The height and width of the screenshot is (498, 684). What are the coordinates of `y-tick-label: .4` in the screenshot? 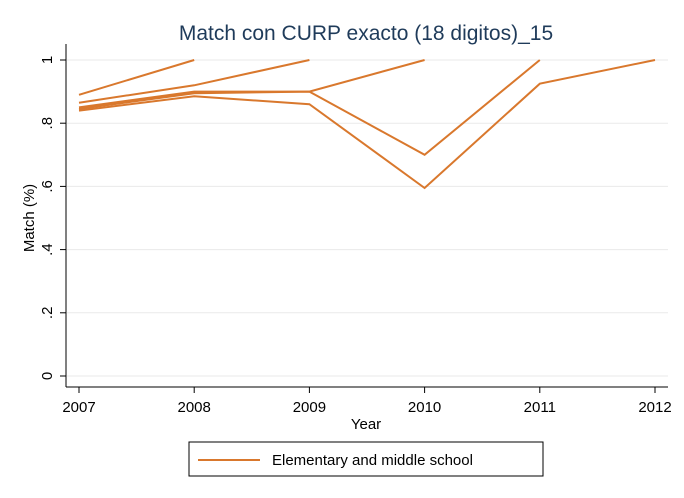 It's located at (47, 249).